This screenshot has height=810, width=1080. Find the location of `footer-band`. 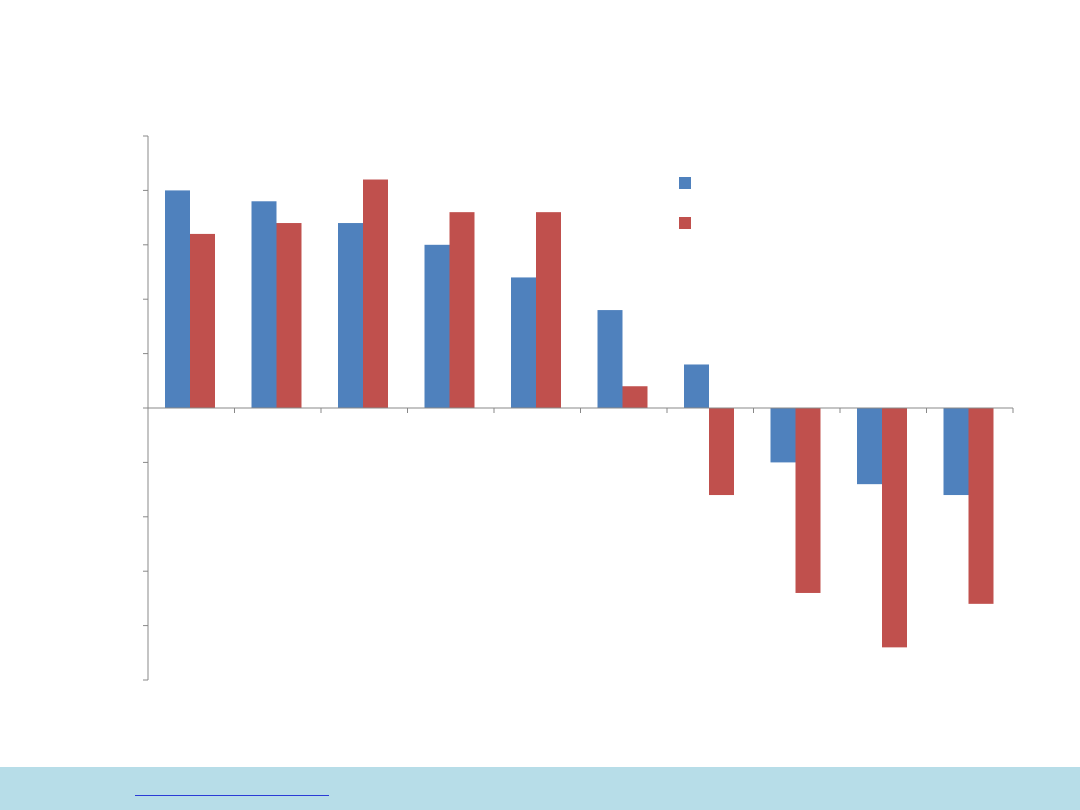

footer-band is located at coordinates (540, 788).